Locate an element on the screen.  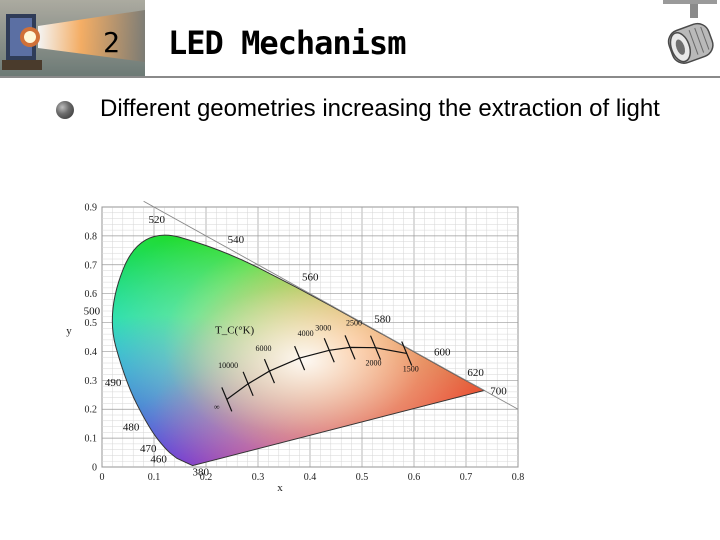
y-tick-label: 0.4 is located at coordinates (91, 352).